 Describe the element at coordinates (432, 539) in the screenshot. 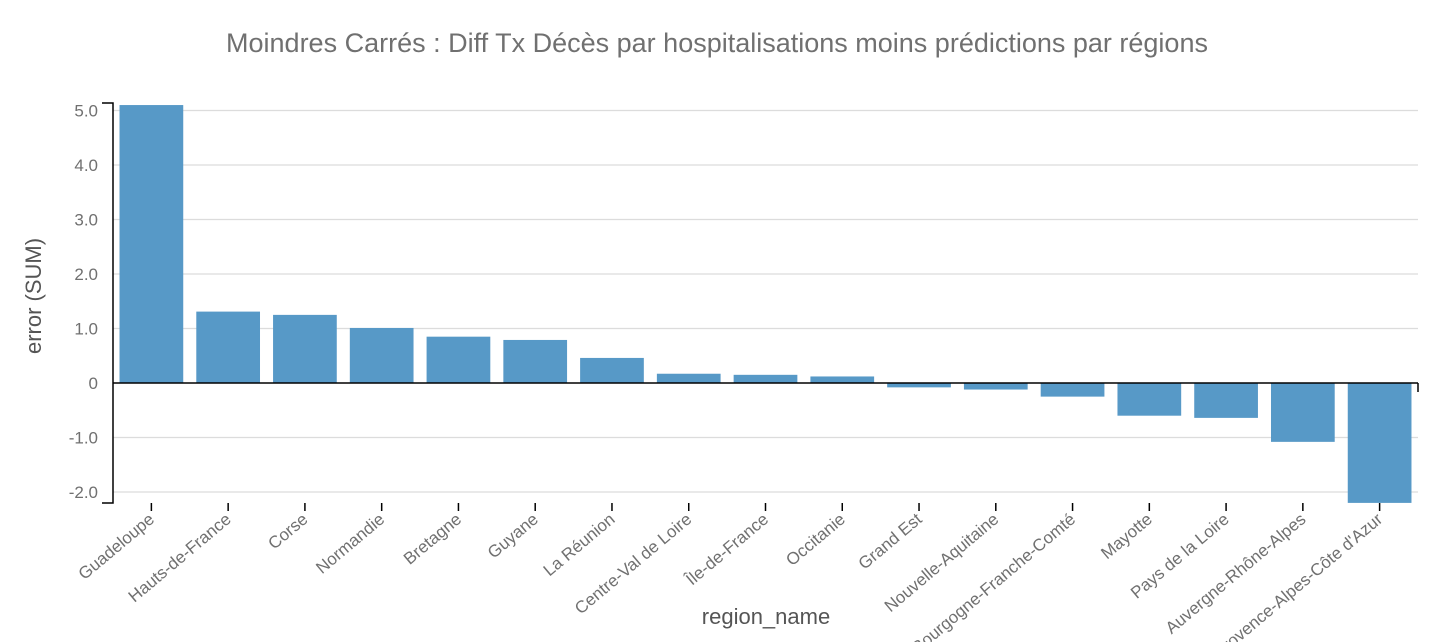

I see `x-tick-label: Bretagne` at that location.